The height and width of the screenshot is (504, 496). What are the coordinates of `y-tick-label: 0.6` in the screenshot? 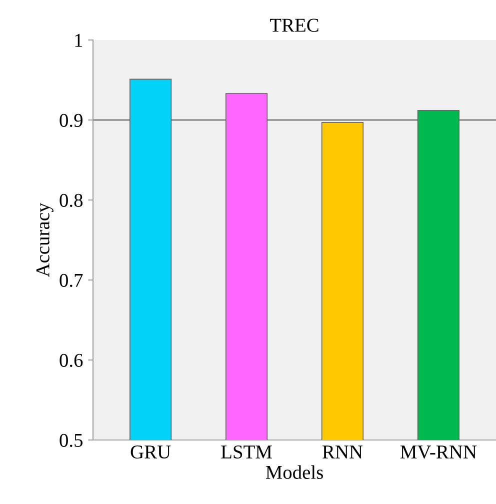 It's located at (71, 361).